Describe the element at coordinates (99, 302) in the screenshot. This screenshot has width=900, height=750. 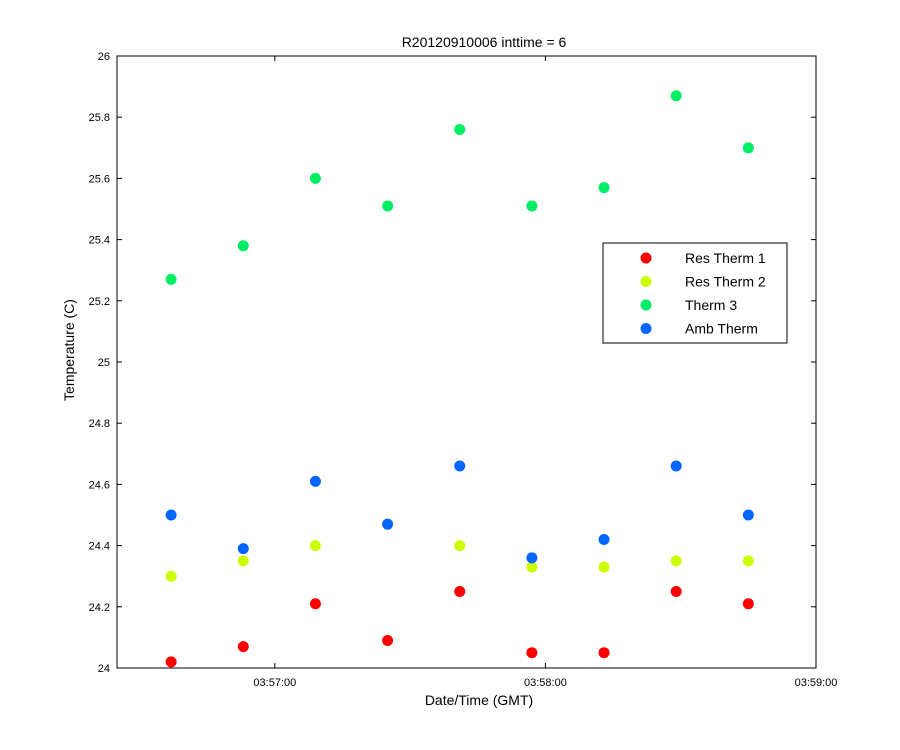
I see `y-tick-label: 25.2` at that location.